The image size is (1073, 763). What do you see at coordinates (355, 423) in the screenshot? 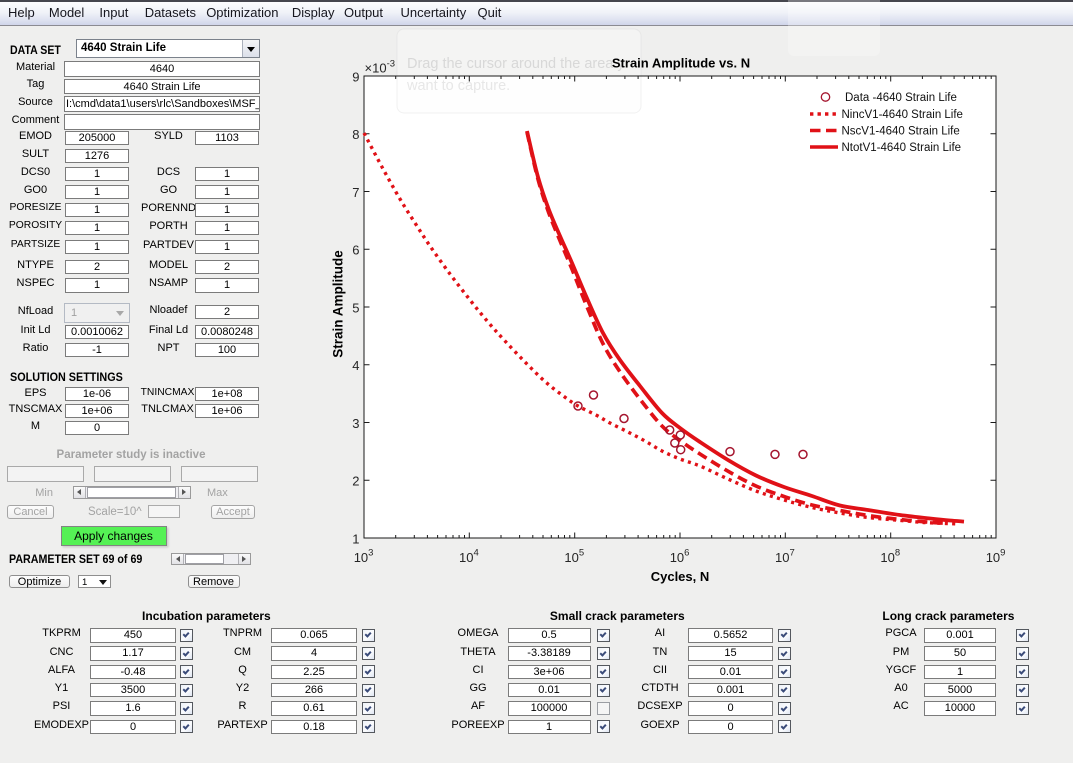
I see `svg-text: 3` at bounding box center [355, 423].